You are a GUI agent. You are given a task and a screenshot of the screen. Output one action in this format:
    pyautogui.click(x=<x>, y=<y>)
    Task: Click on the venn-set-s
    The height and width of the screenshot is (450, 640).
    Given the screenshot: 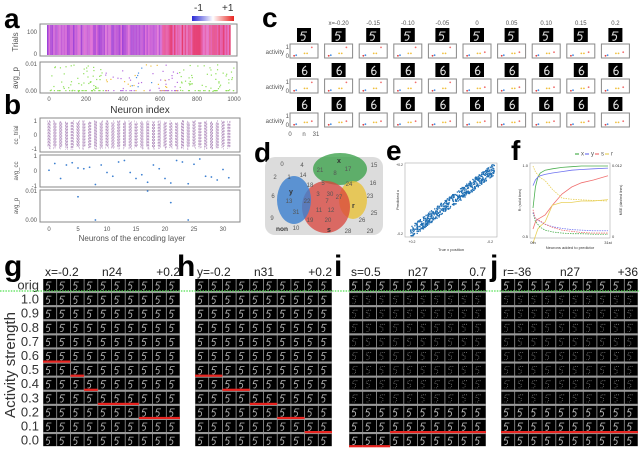 What is the action you would take?
    pyautogui.click(x=326, y=207)
    